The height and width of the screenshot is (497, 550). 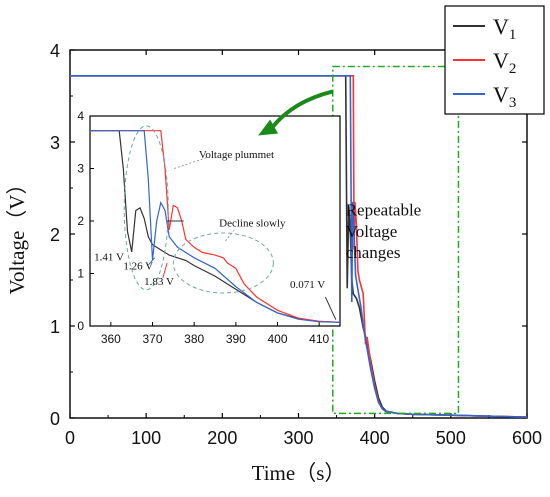 What do you see at coordinates (55, 235) in the screenshot?
I see `y-tick-label: 2` at bounding box center [55, 235].